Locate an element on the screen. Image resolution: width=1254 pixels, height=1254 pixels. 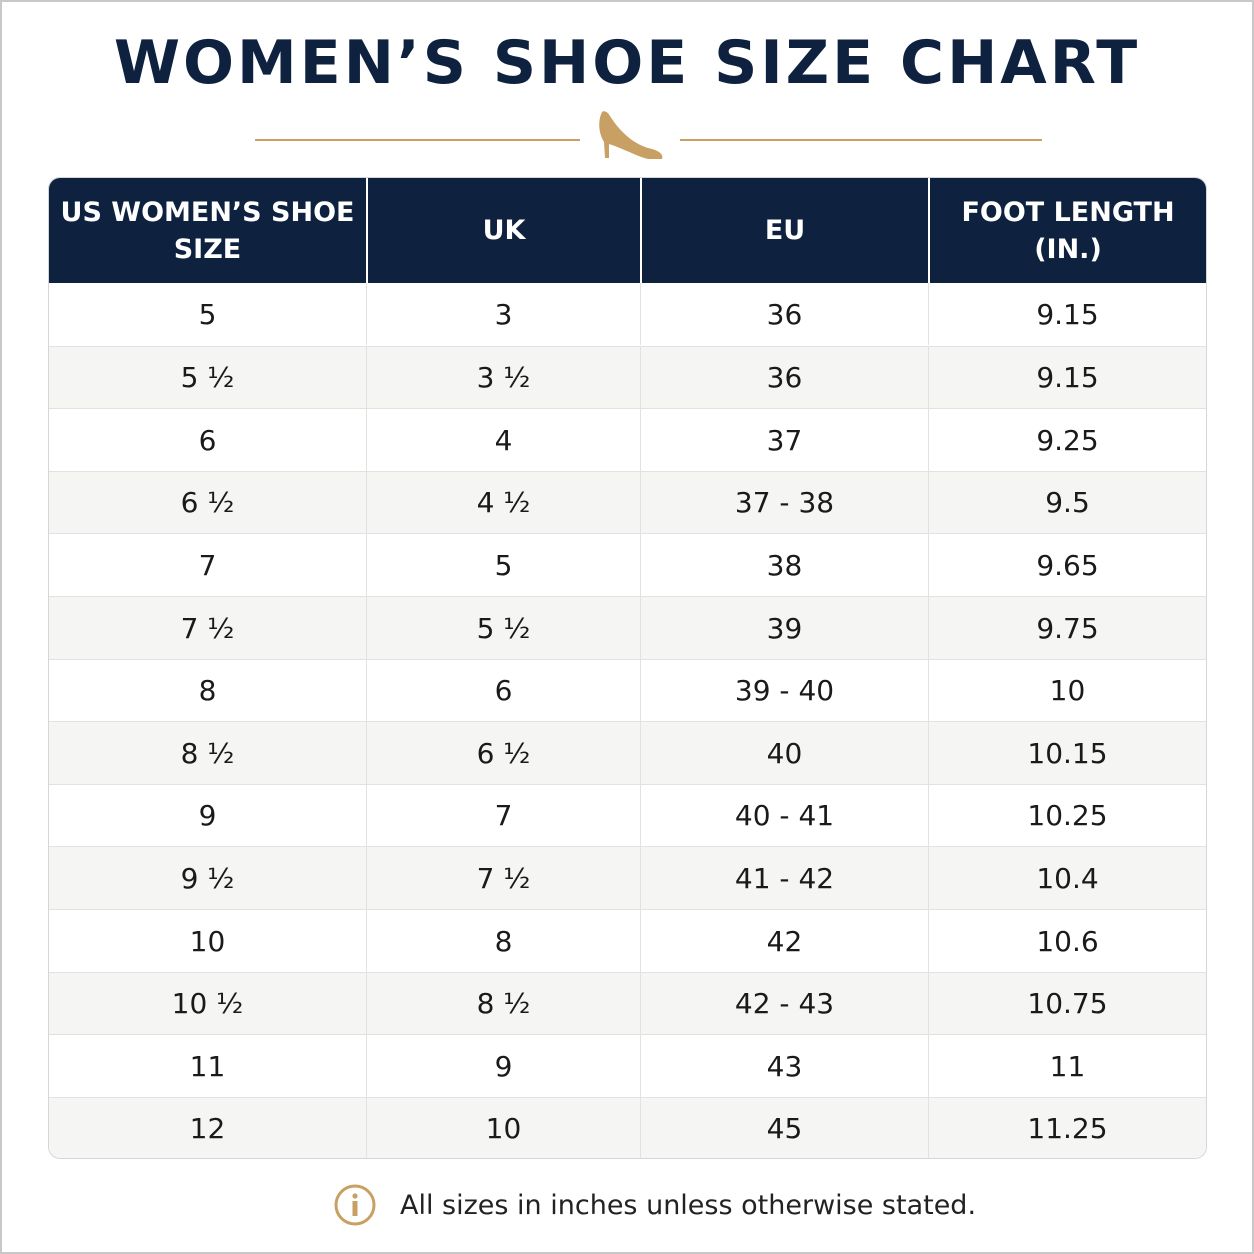
table-row: 6 4 37 9.25 is located at coordinates (627, 440).